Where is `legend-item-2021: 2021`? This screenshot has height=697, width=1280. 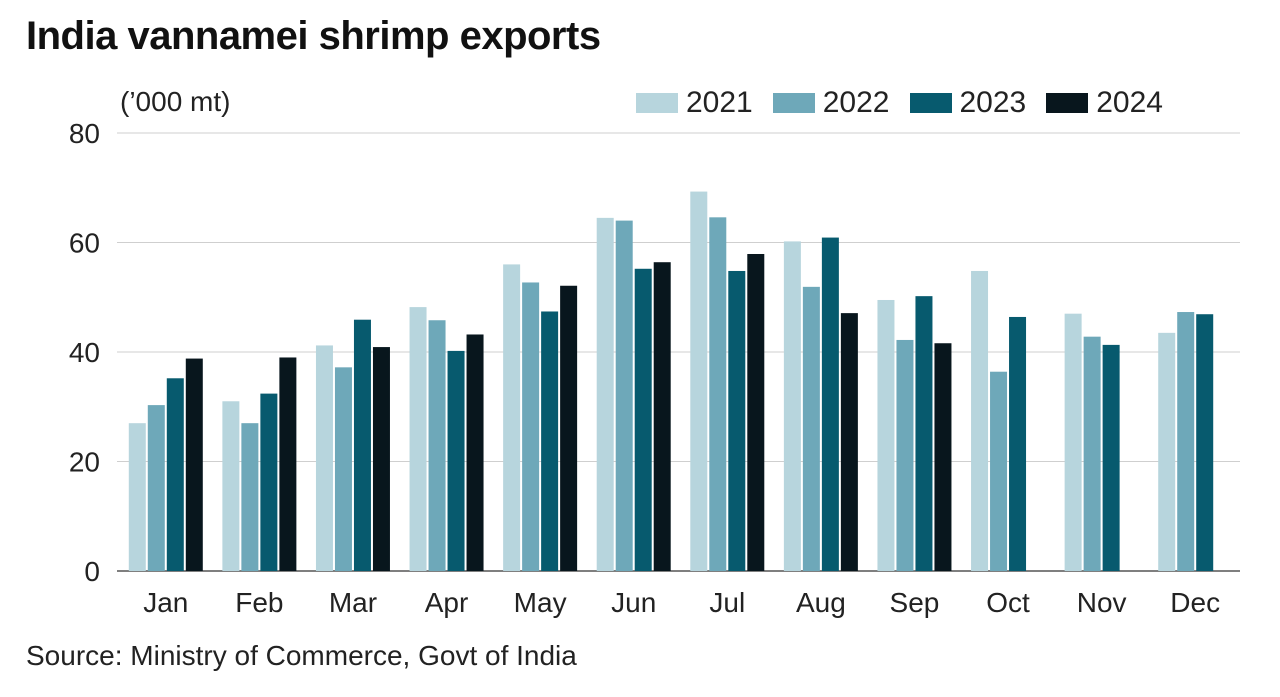 legend-item-2021: 2021 is located at coordinates (694, 103).